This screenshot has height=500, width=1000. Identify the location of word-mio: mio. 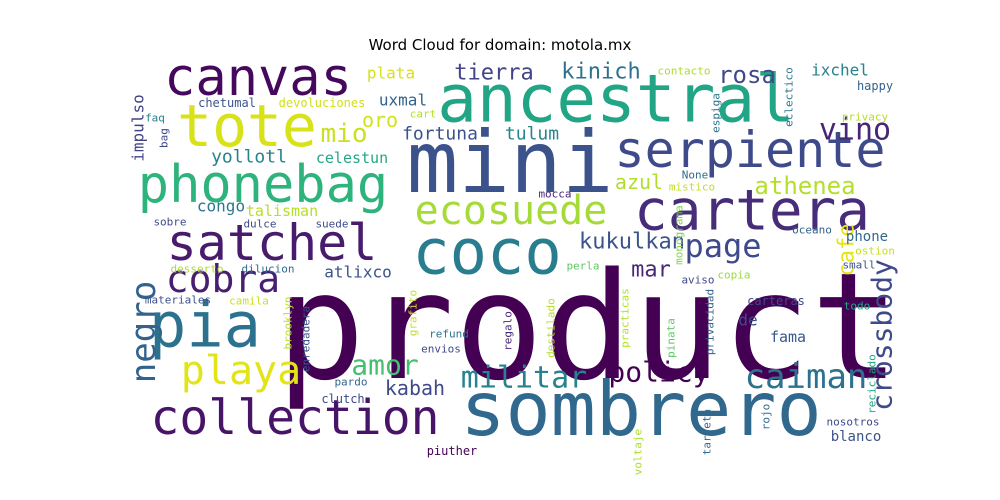
(344, 134).